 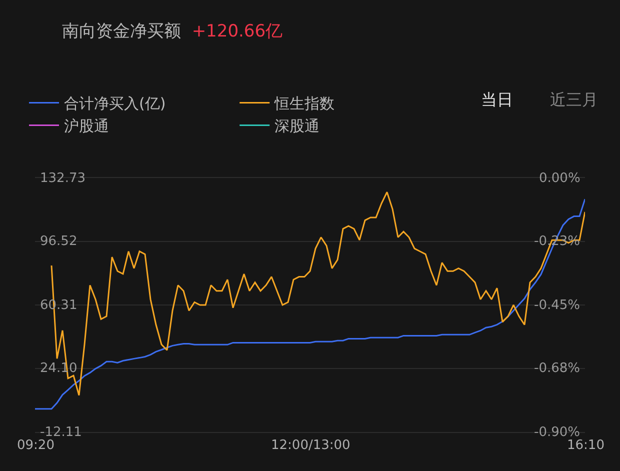 I want to click on y-tick-label: 132.73, so click(x=63, y=178).